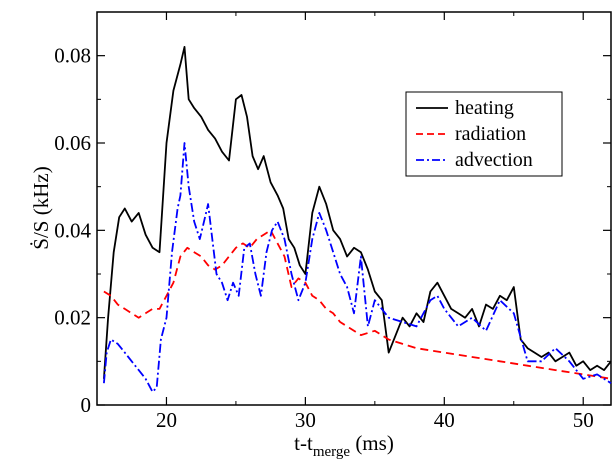 The image size is (613, 462). Describe the element at coordinates (72, 230) in the screenshot. I see `y-tick-label-0.04: 0.04` at that location.